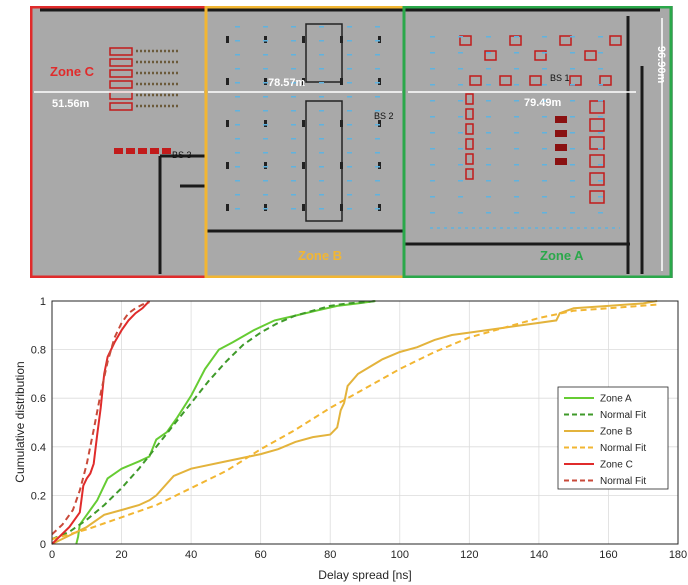 The image size is (688, 585). I want to click on zone-c-label: Zone C, so click(72, 71).